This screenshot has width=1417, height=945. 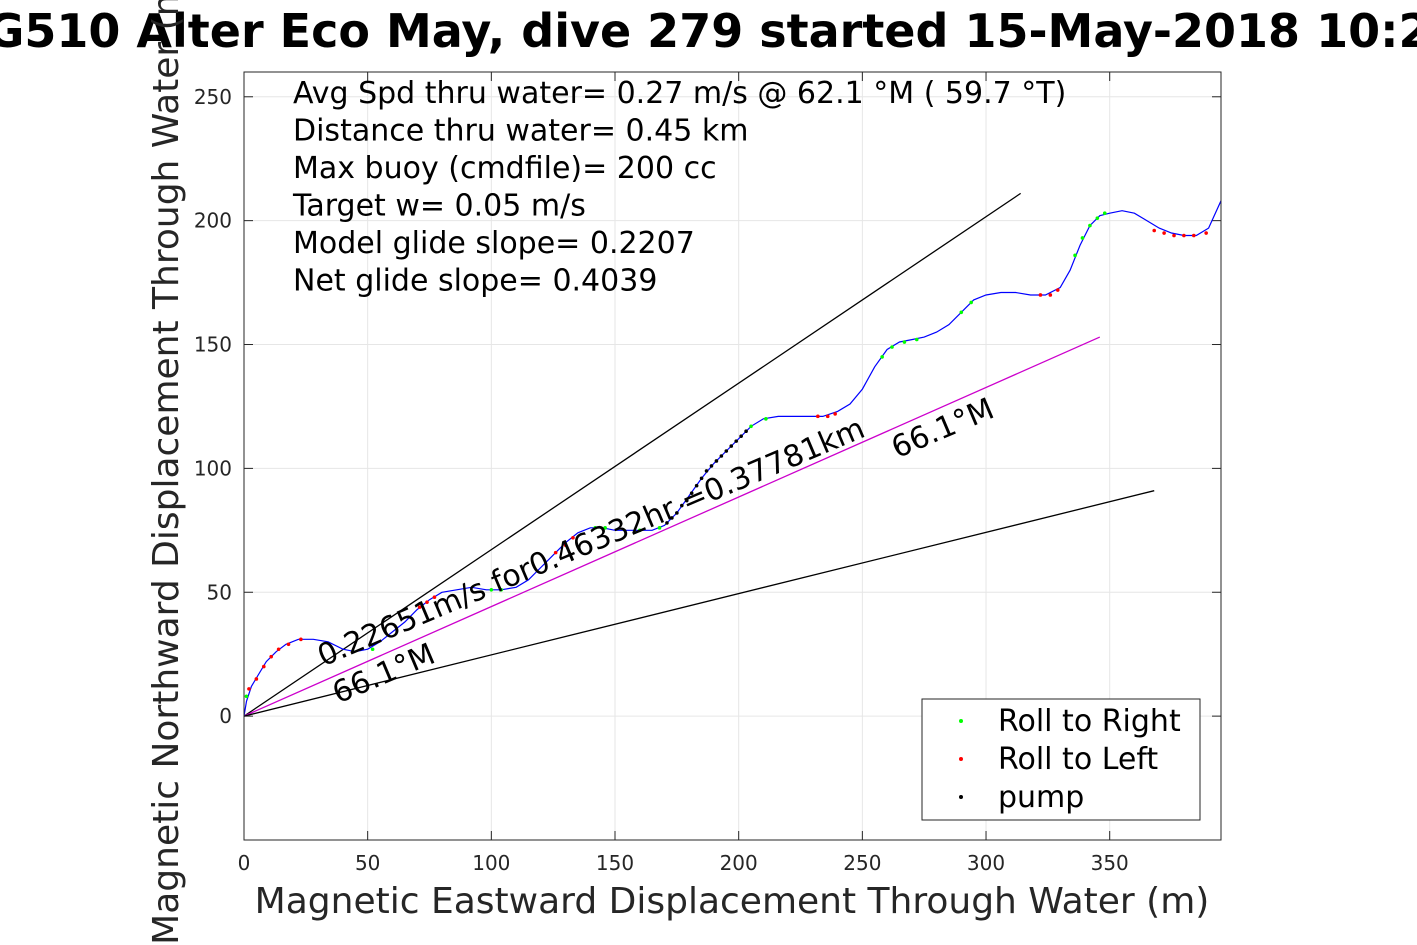 I want to click on legend-marker-roll-to-left, so click(x=961, y=759).